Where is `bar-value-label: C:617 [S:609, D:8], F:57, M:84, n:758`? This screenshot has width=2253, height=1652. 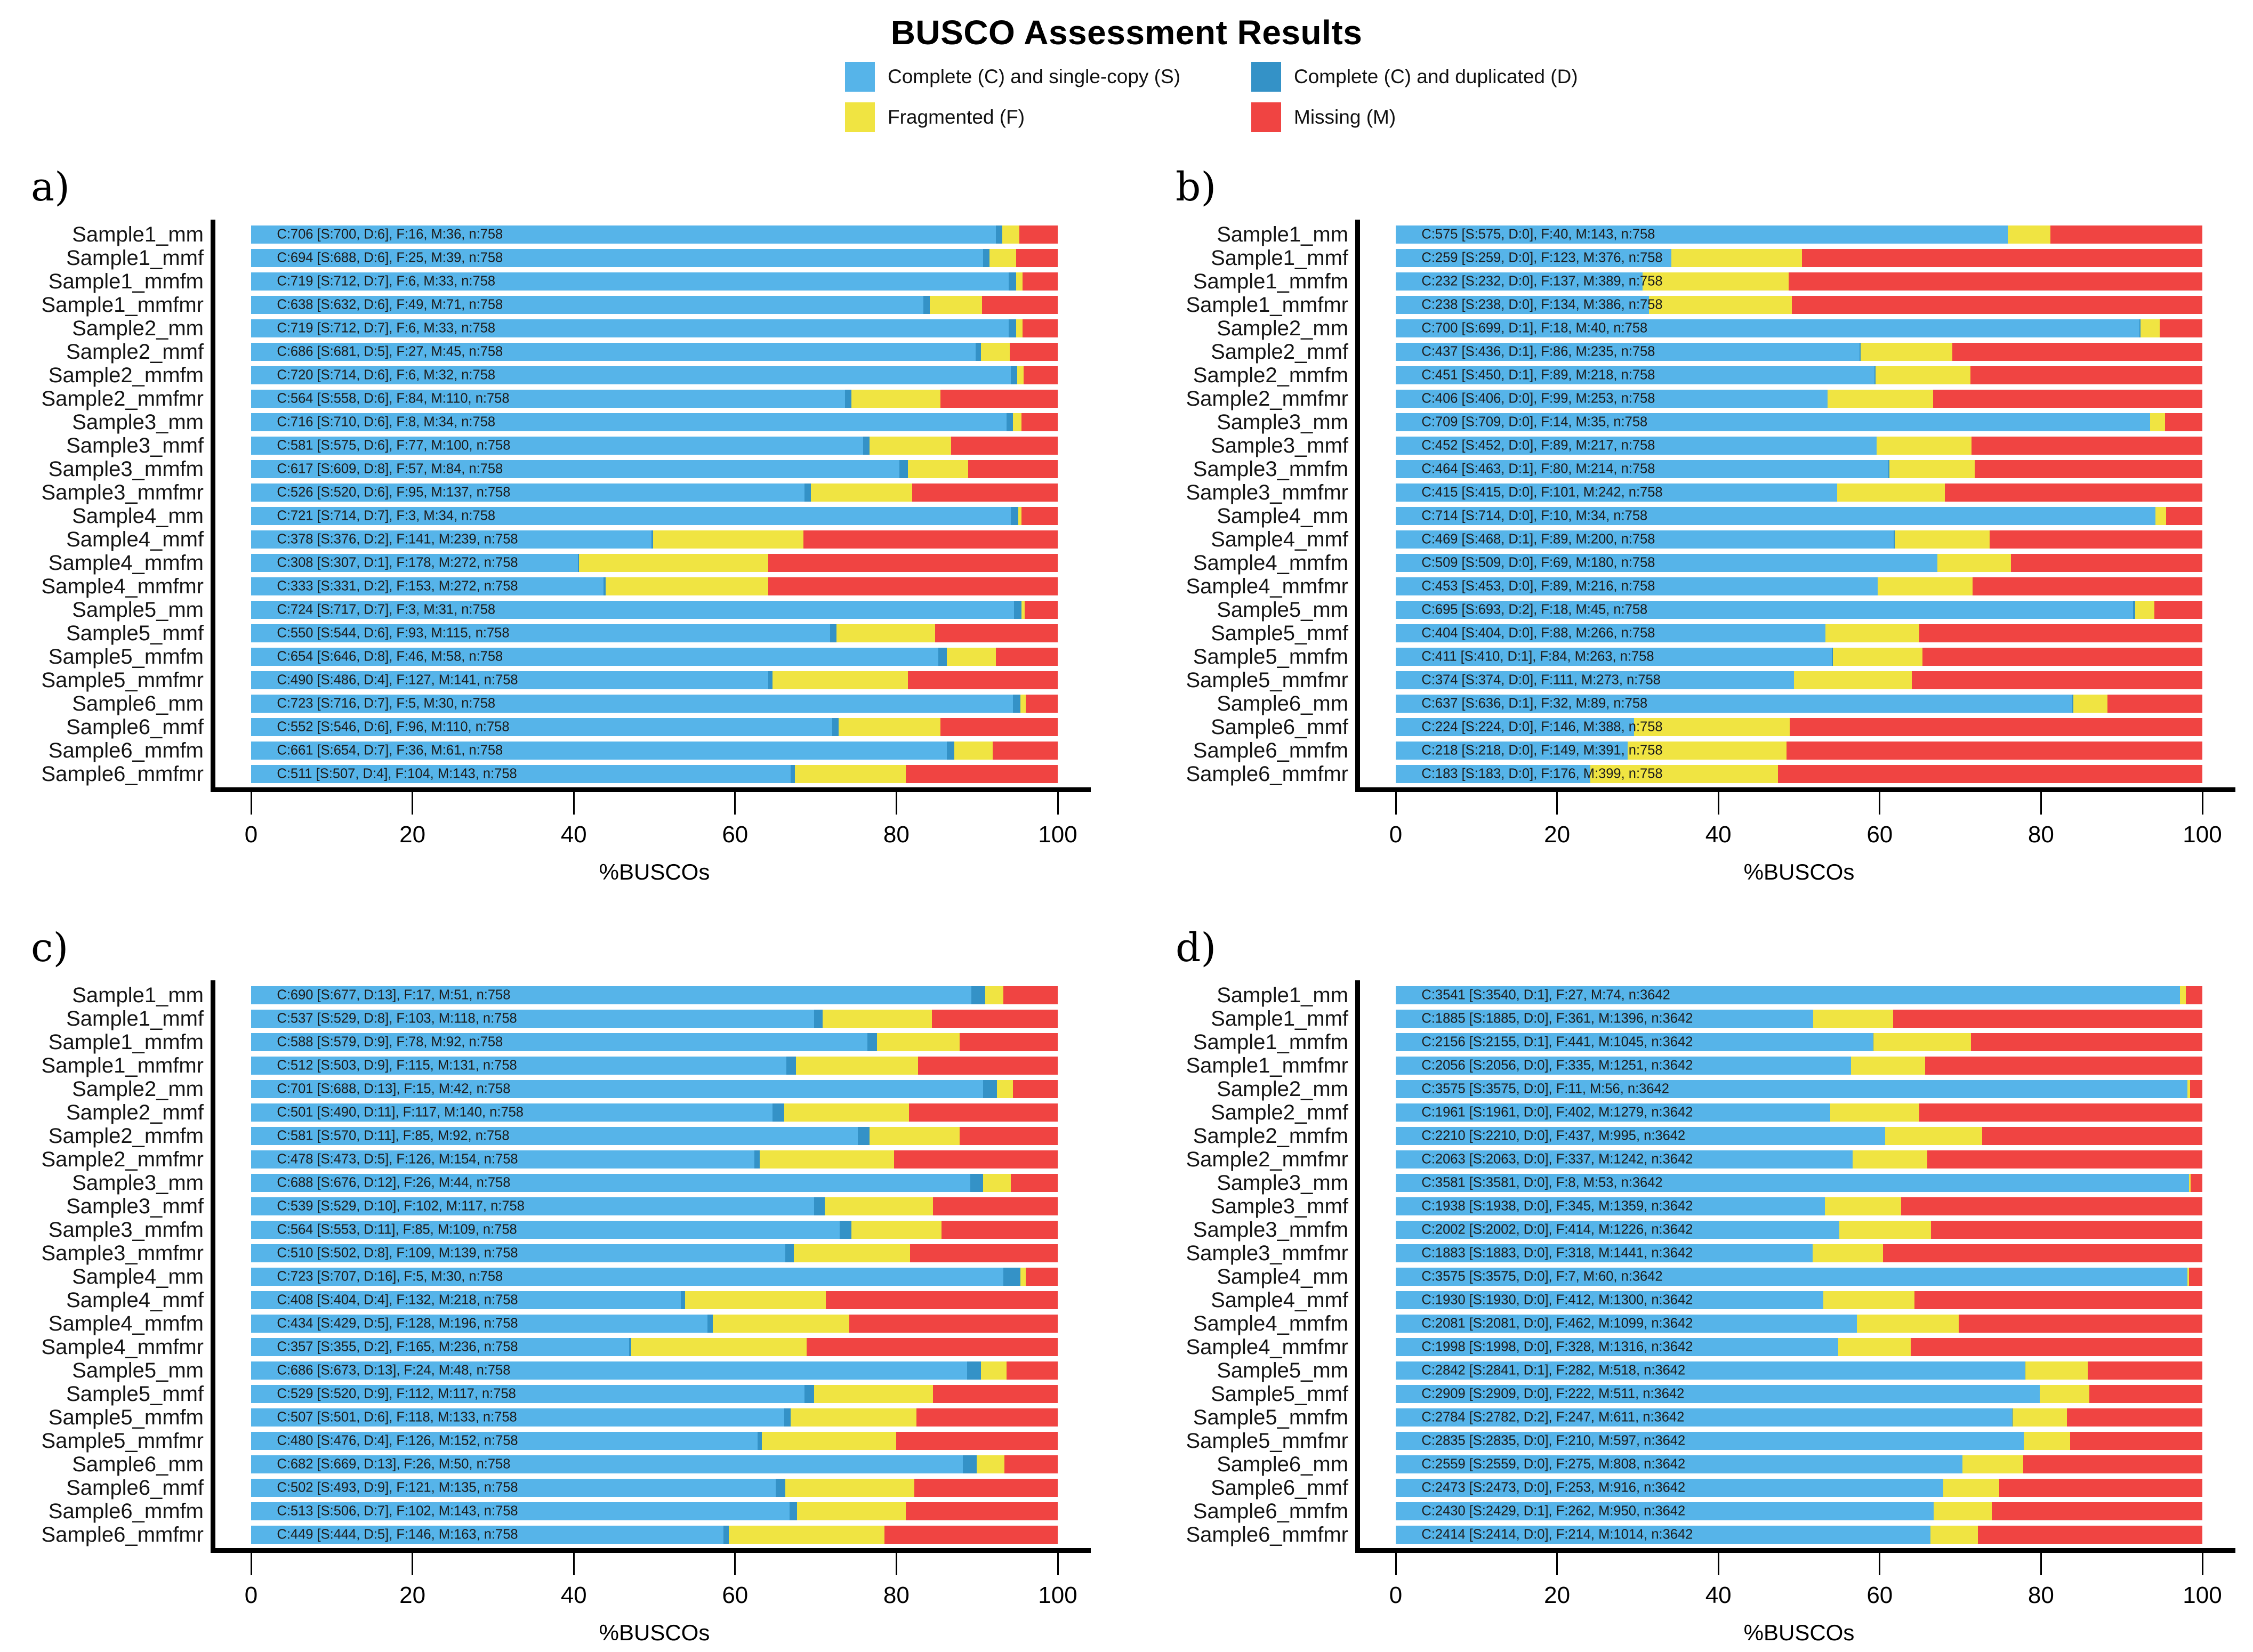 bar-value-label: C:617 [S:609, D:8], F:57, M:84, n:758 is located at coordinates (390, 469).